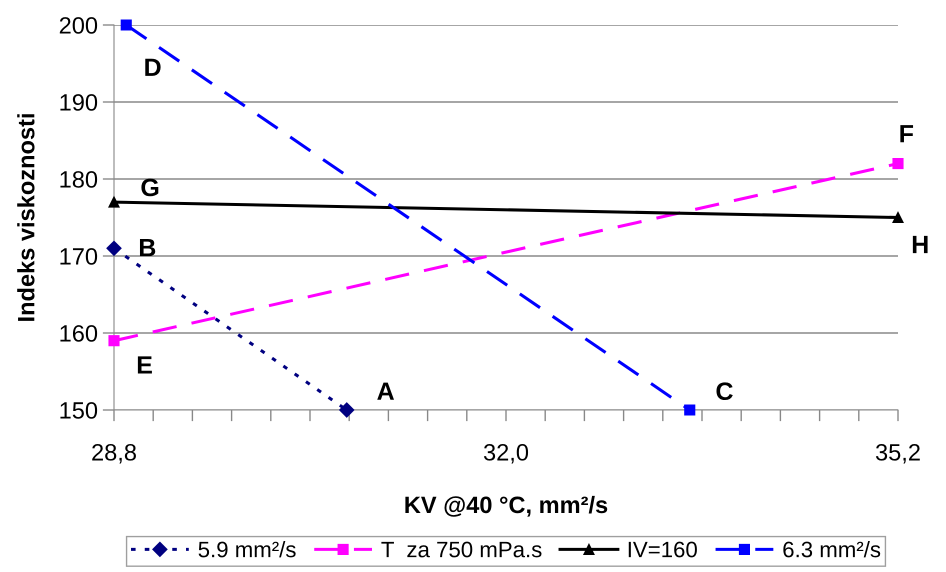  What do you see at coordinates (831, 549) in the screenshot?
I see `legend-label: 6.3 mm²/s` at bounding box center [831, 549].